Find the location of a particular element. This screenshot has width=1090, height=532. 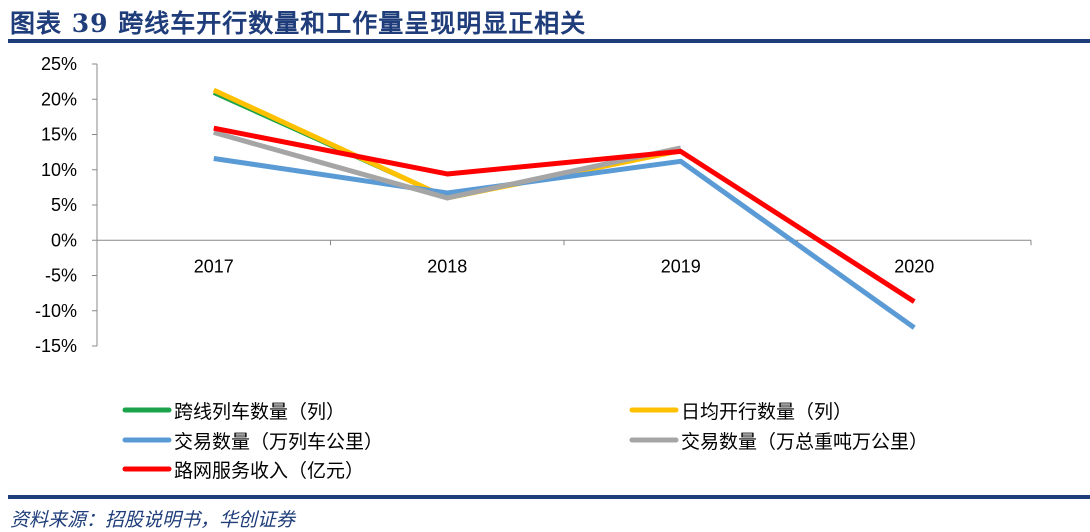

source-note: 资料来源：招股说明书，华创证券 is located at coordinates (152, 518).